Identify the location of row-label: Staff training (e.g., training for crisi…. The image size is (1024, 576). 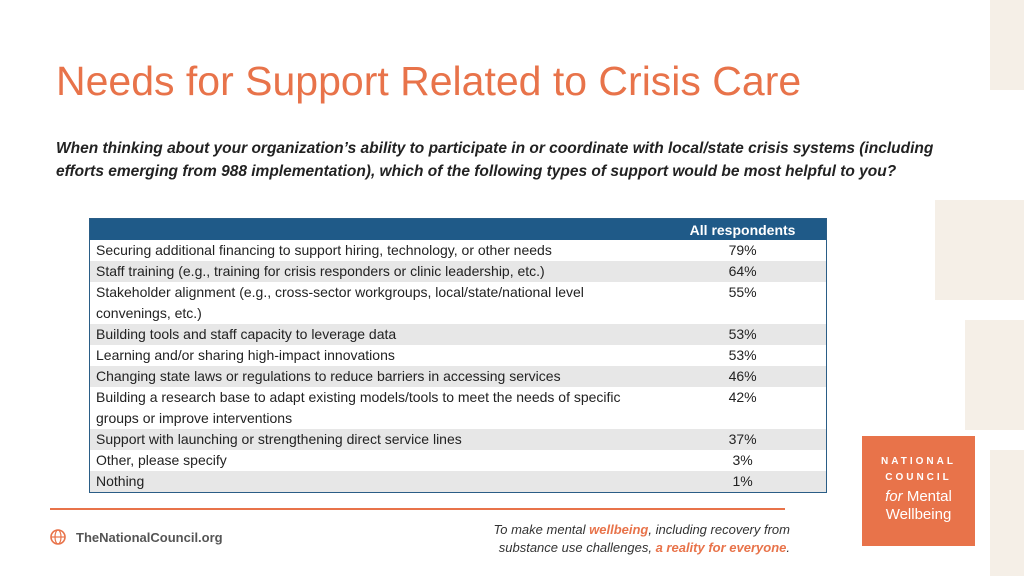
(374, 271).